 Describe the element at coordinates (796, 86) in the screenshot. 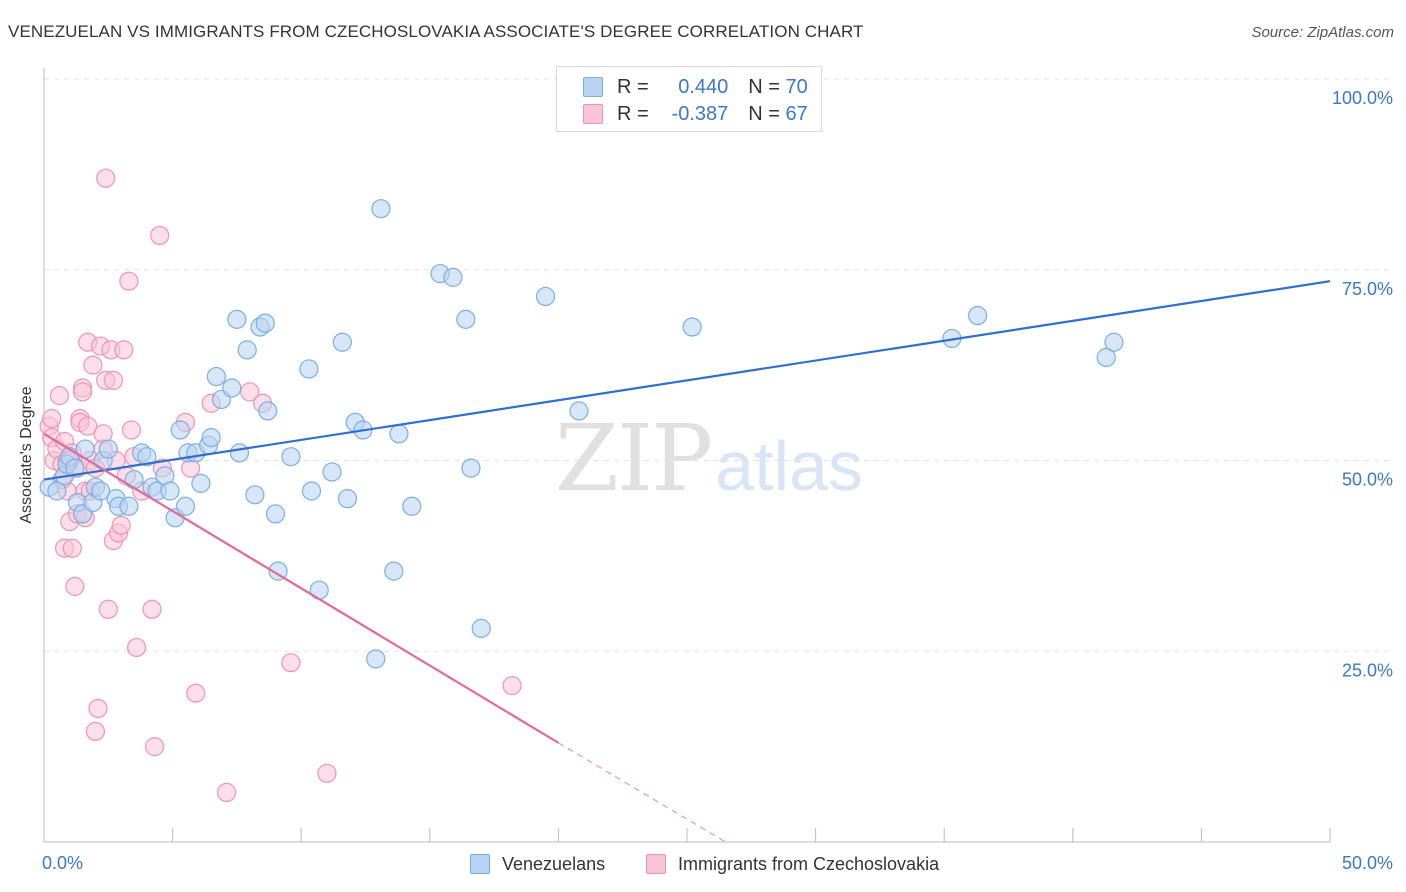

I see `n-value: 70` at that location.